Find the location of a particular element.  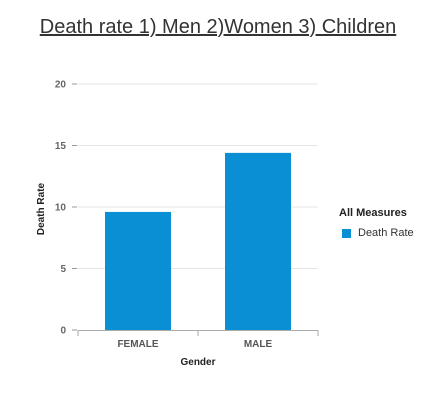

legend-swatch is located at coordinates (346, 233).